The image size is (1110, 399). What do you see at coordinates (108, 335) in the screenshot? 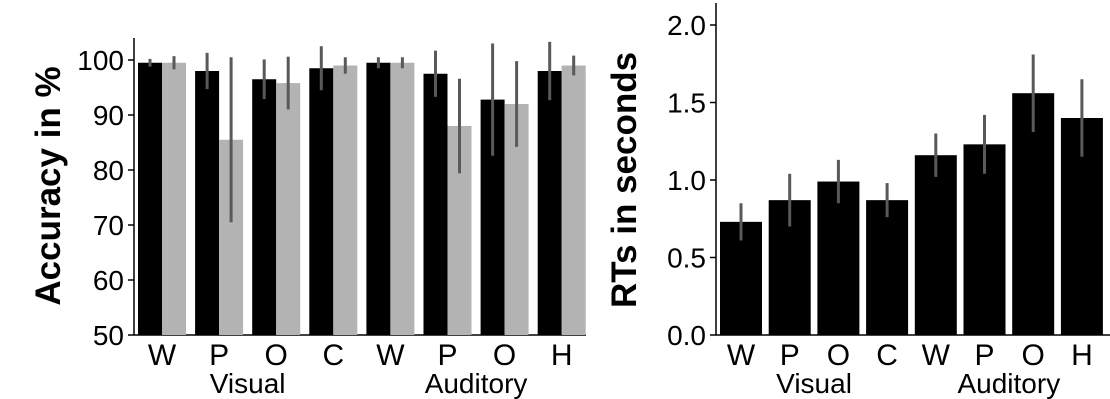
I see `y-tick-label: 50` at bounding box center [108, 335].